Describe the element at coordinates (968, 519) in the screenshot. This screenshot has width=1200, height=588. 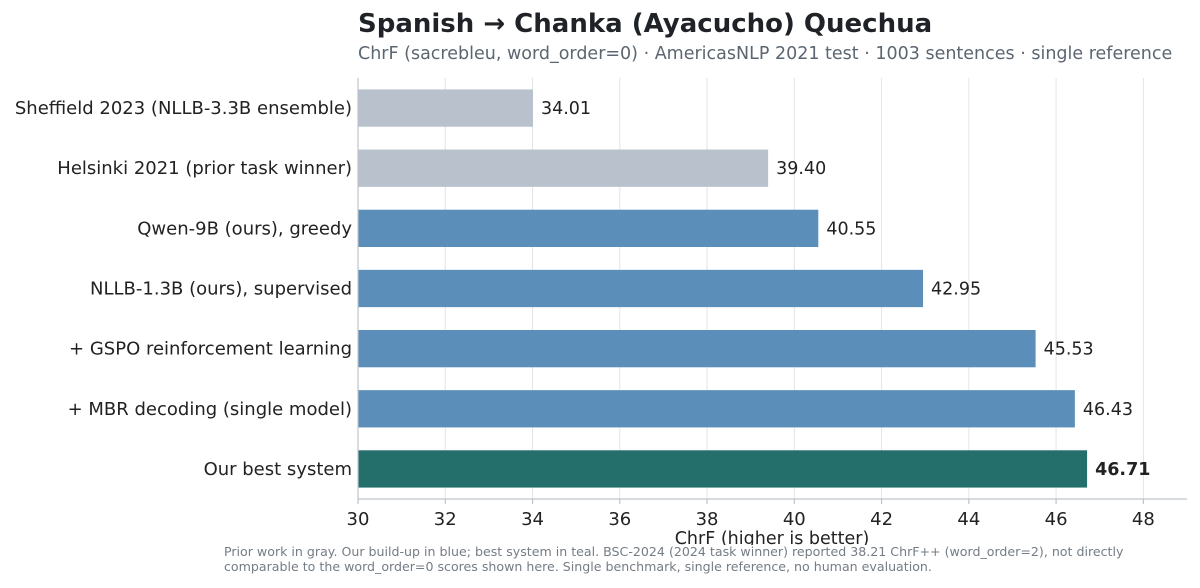
I see `x-tick-label: 44` at that location.